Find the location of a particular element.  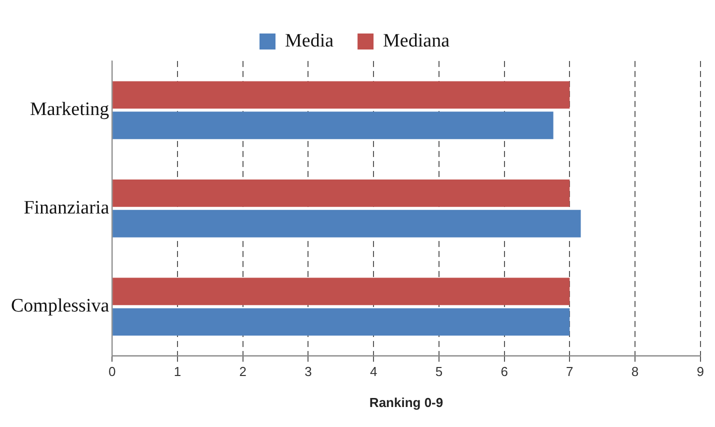

x-tick-label: 4 is located at coordinates (374, 372).